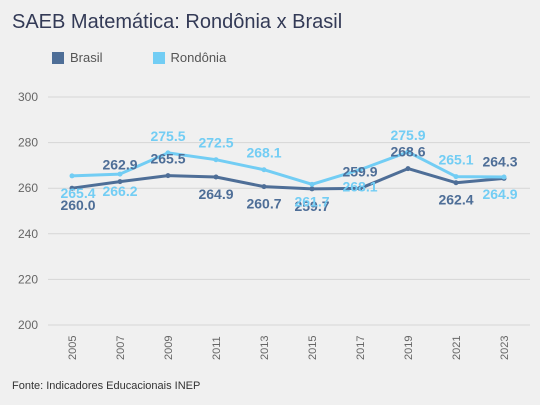 This screenshot has width=540, height=405. Describe the element at coordinates (167, 136) in the screenshot. I see `data-label: 275.5` at that location.